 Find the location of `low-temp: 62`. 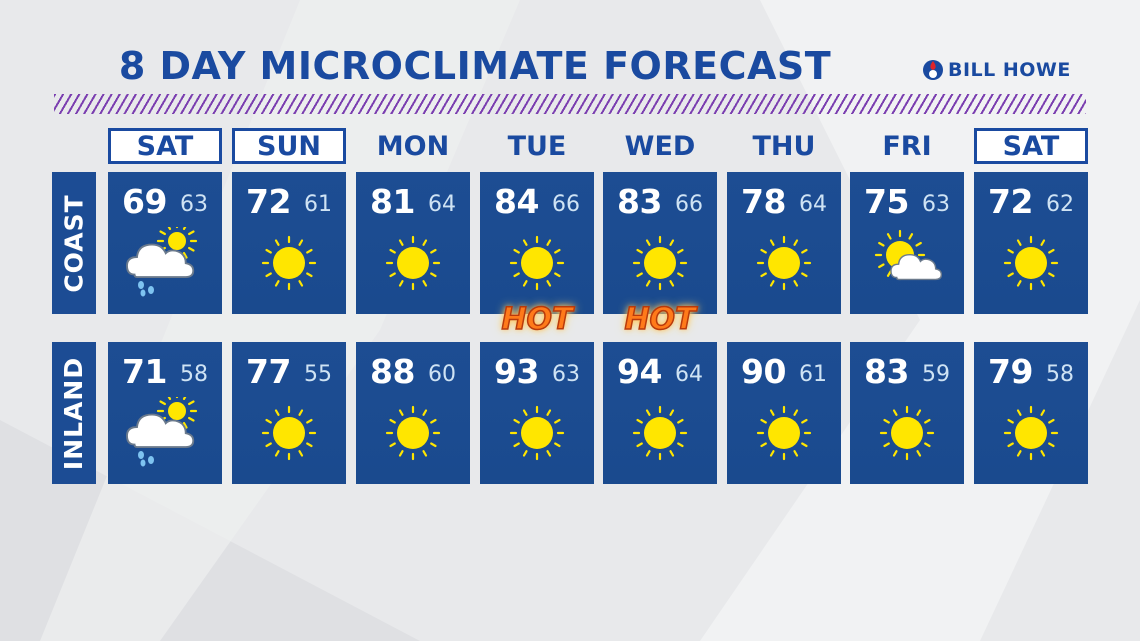

low-temp: 62 is located at coordinates (1060, 204).